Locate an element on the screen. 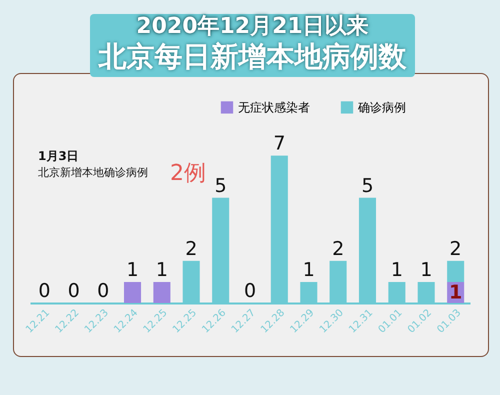 The image size is (500, 395). annotation: 2例 is located at coordinates (188, 174).